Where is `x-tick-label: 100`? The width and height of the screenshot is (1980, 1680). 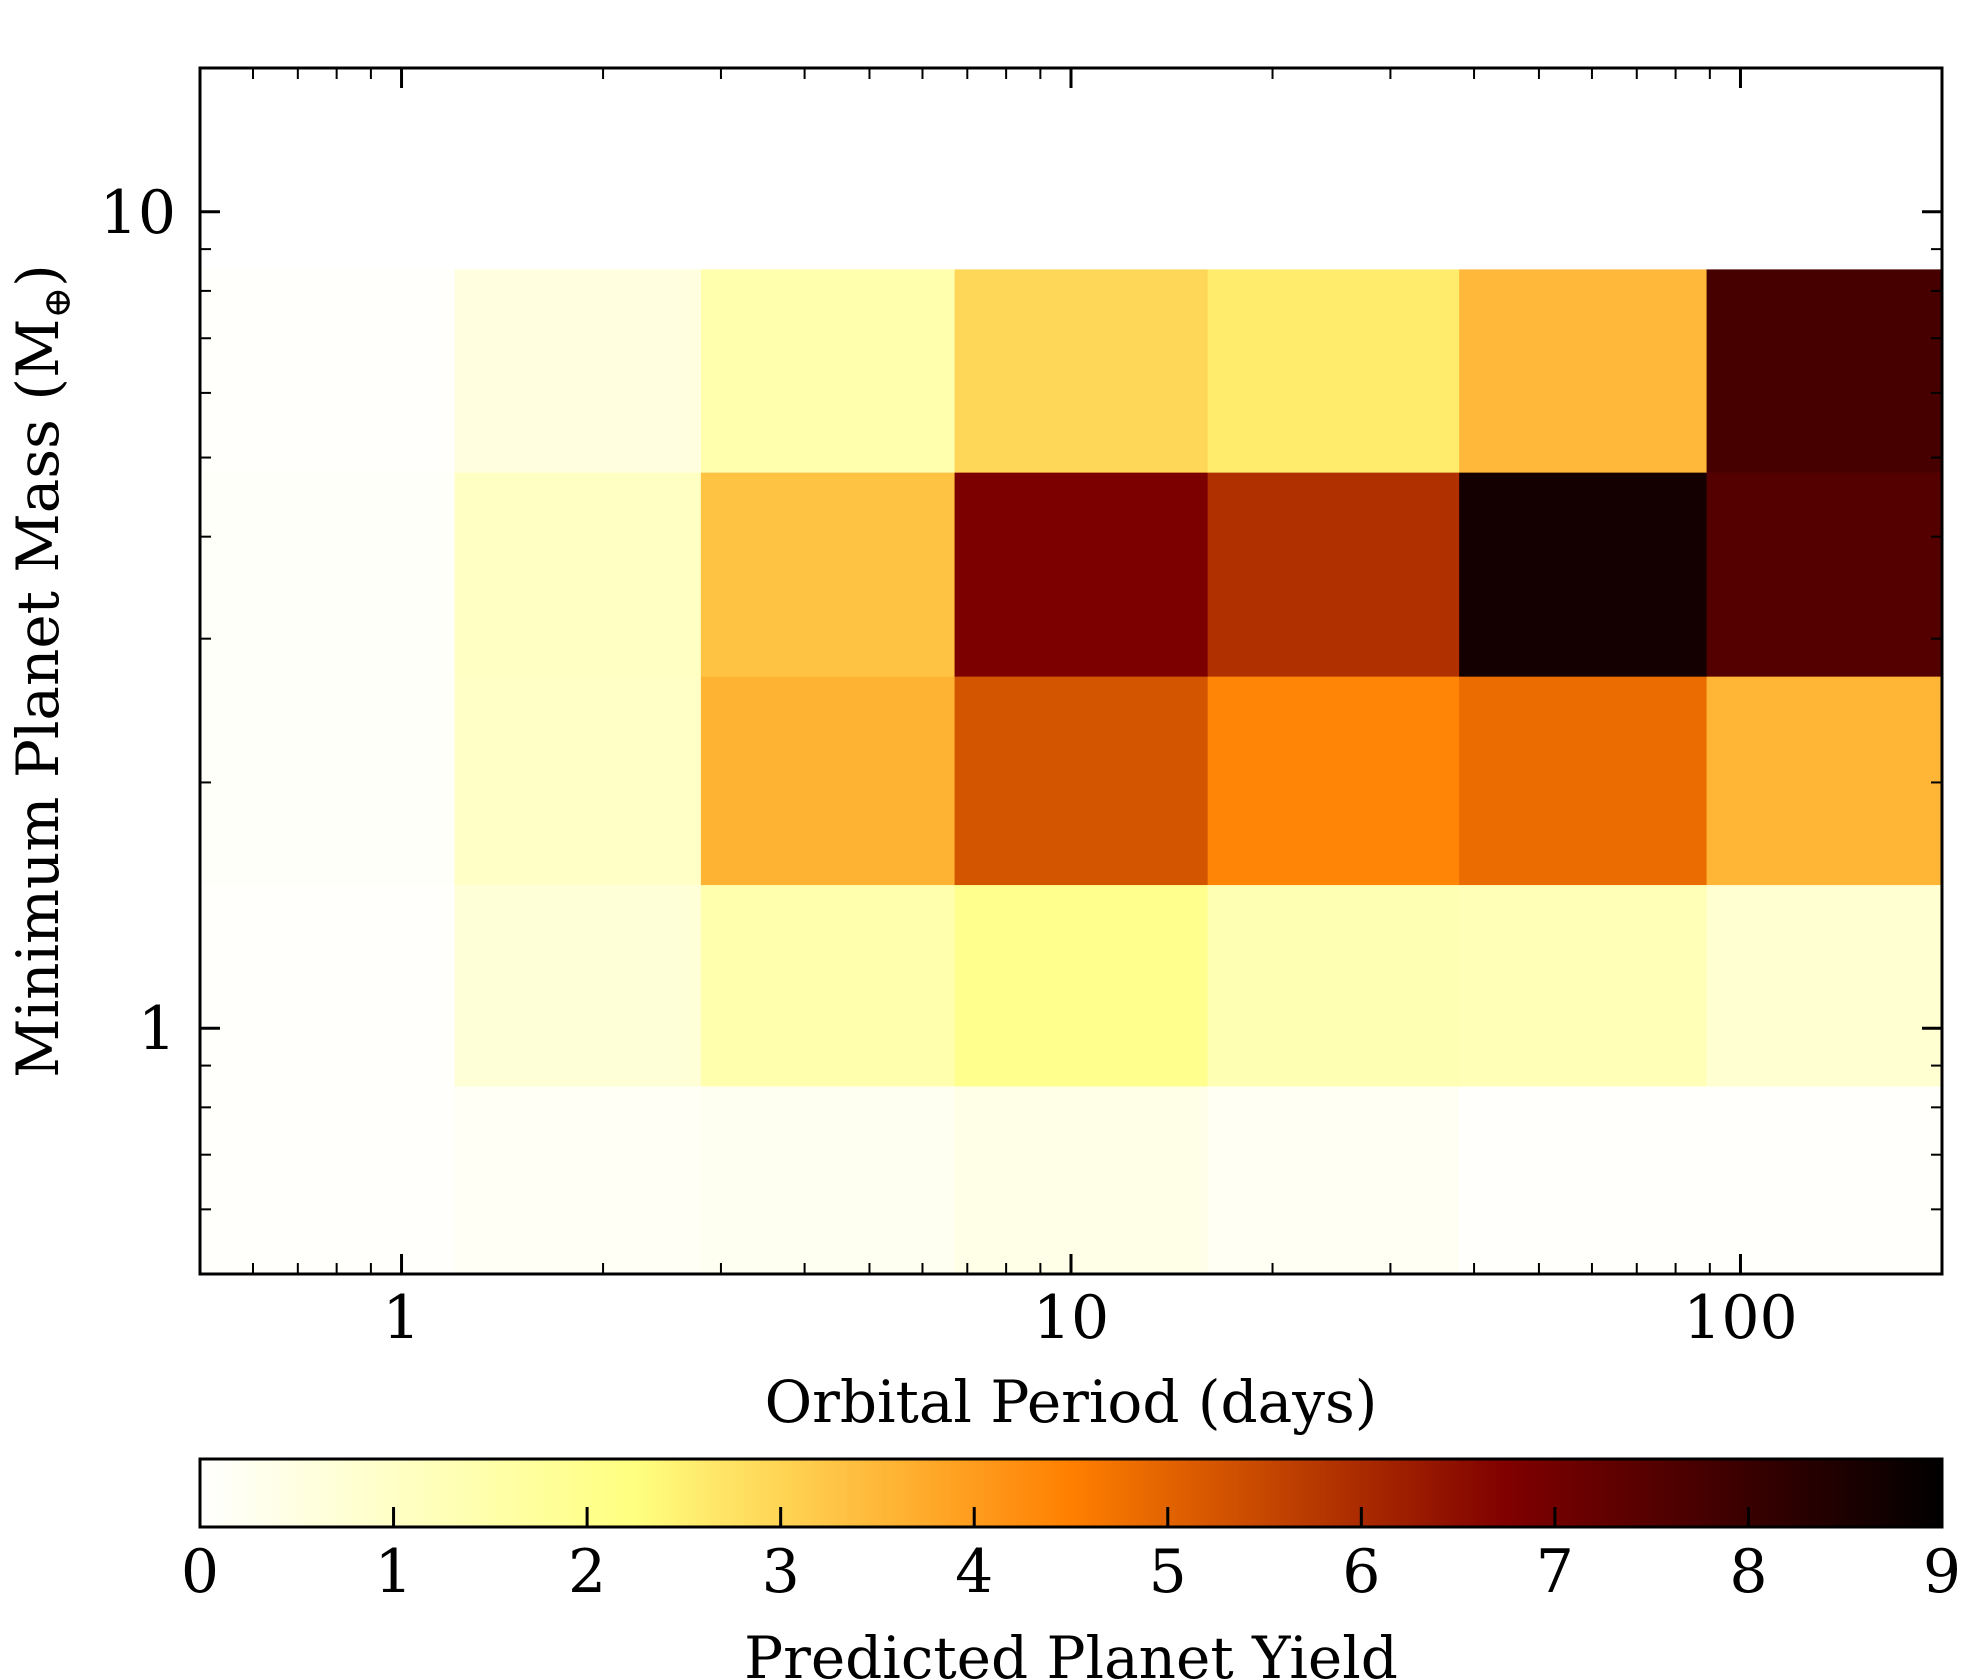 x-tick-label: 100 is located at coordinates (1740, 1318).